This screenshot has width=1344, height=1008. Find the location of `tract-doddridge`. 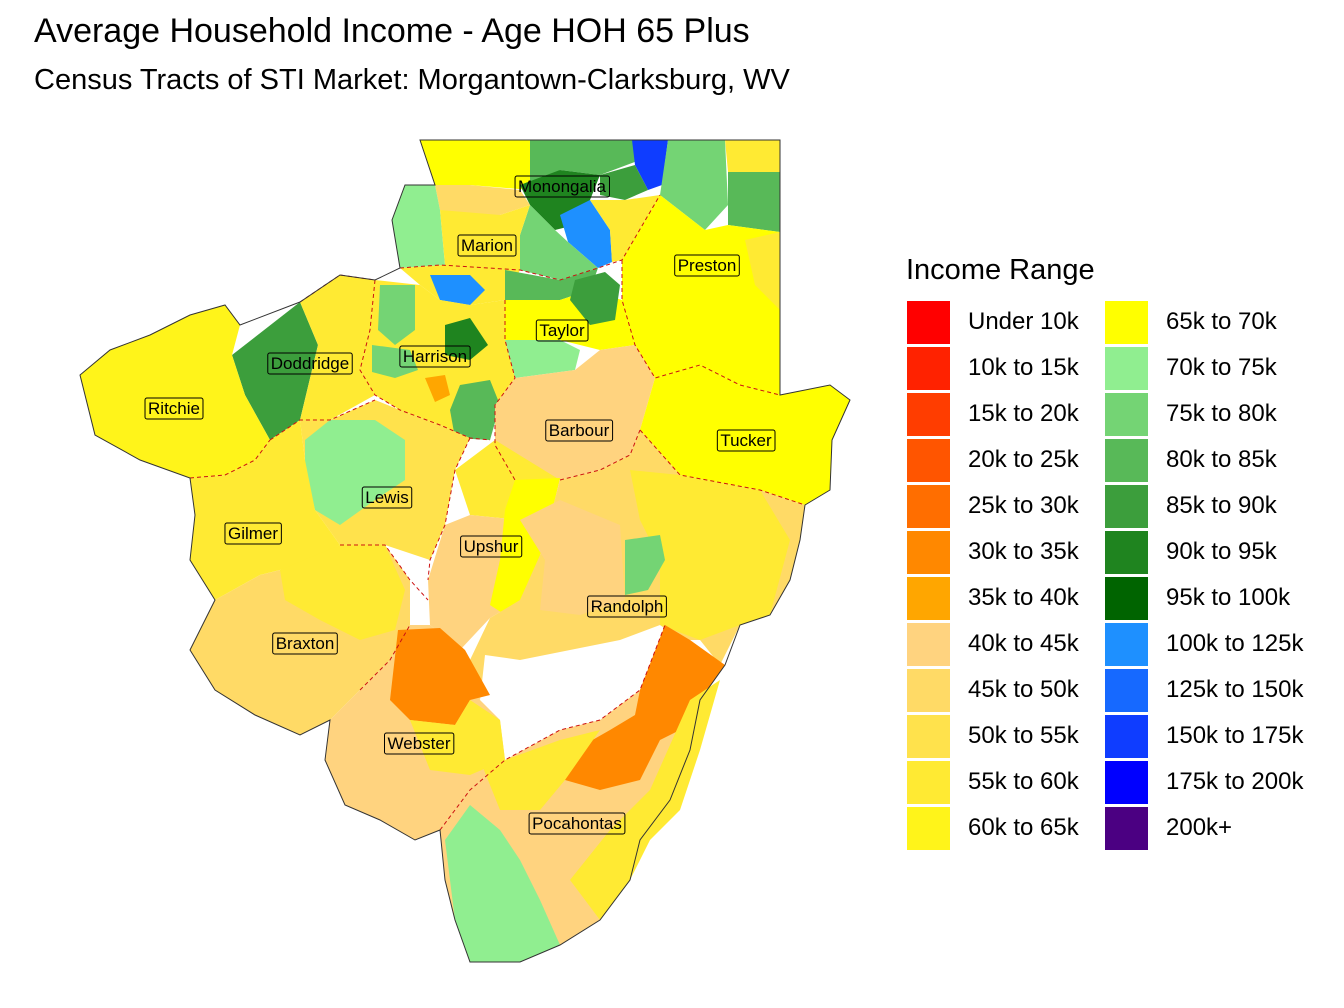

tract-doddridge is located at coordinates (275, 371).